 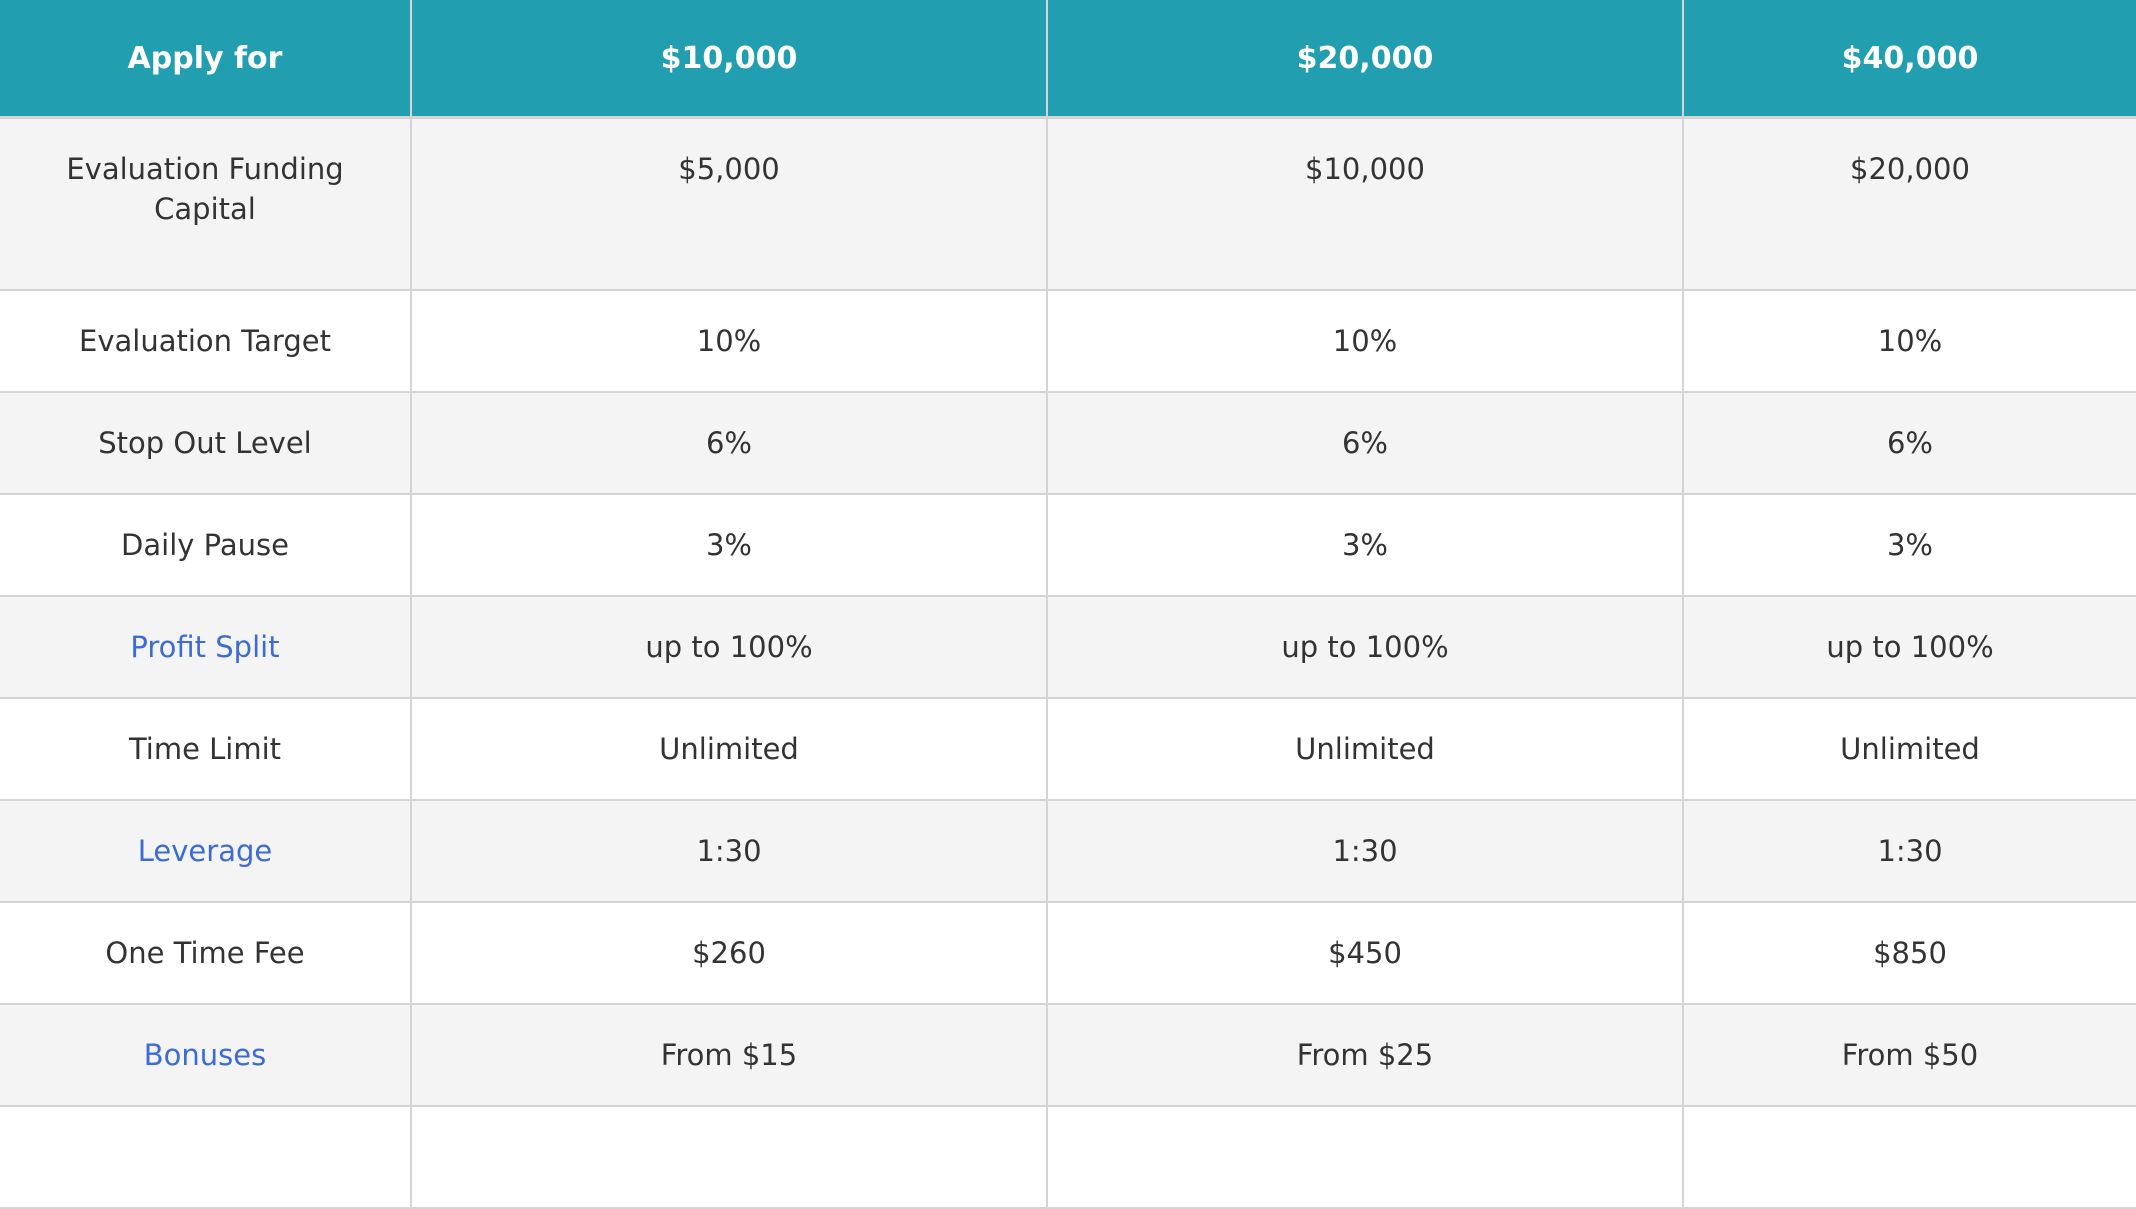 I want to click on table-row: Bonuses From $15 From $25 From $50, so click(x=1068, y=1055).